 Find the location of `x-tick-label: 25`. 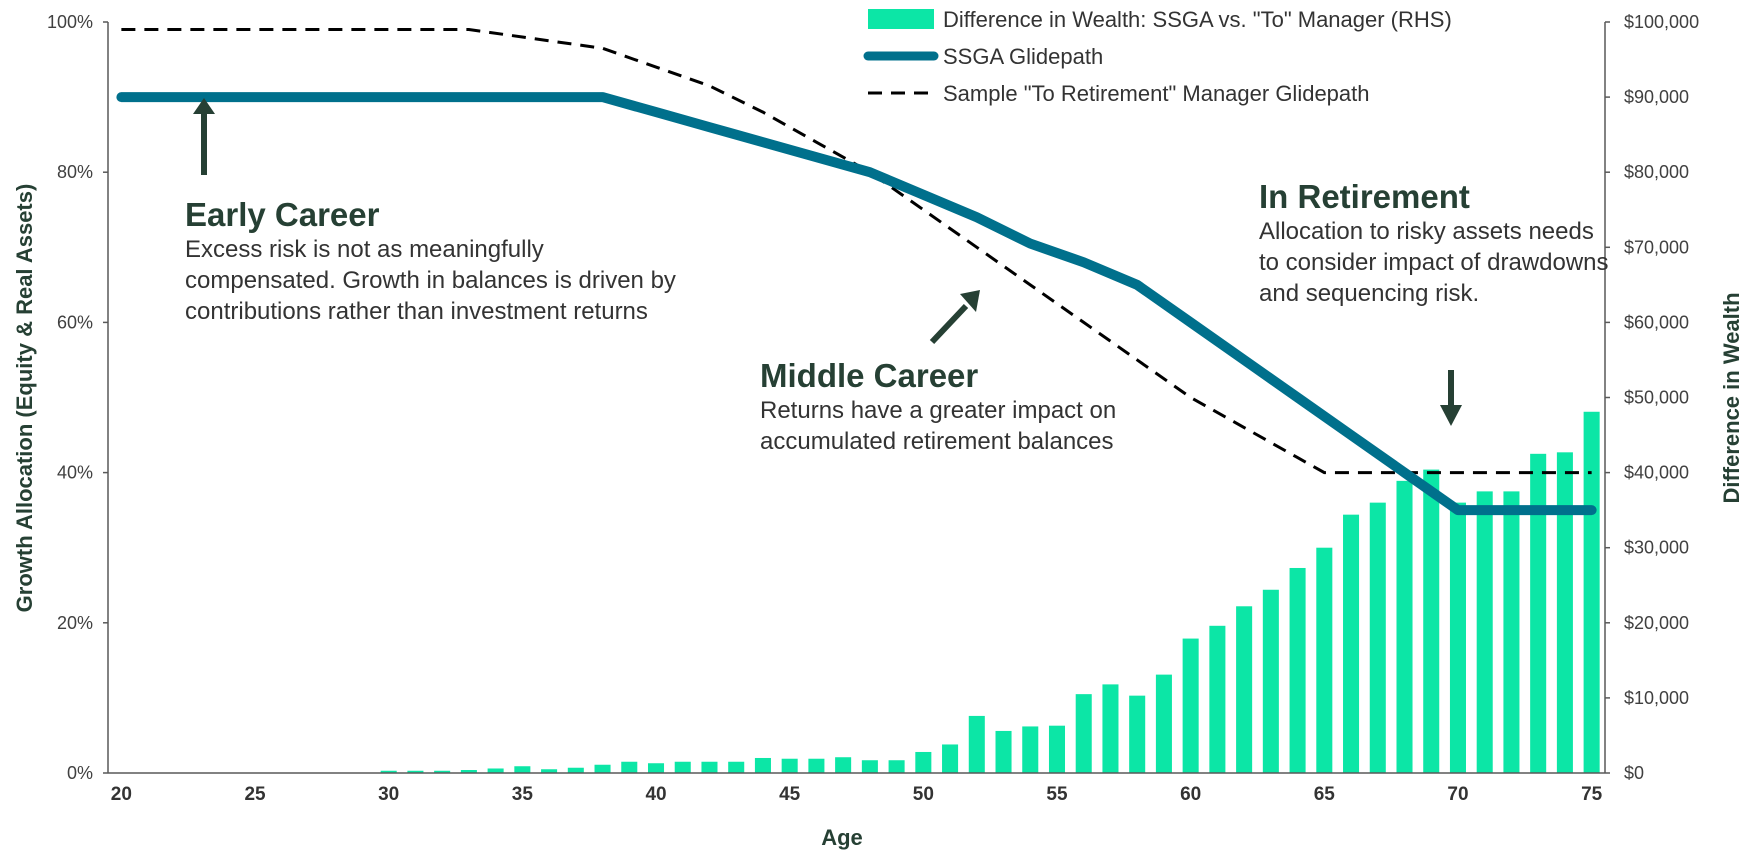

x-tick-label: 25 is located at coordinates (255, 794).